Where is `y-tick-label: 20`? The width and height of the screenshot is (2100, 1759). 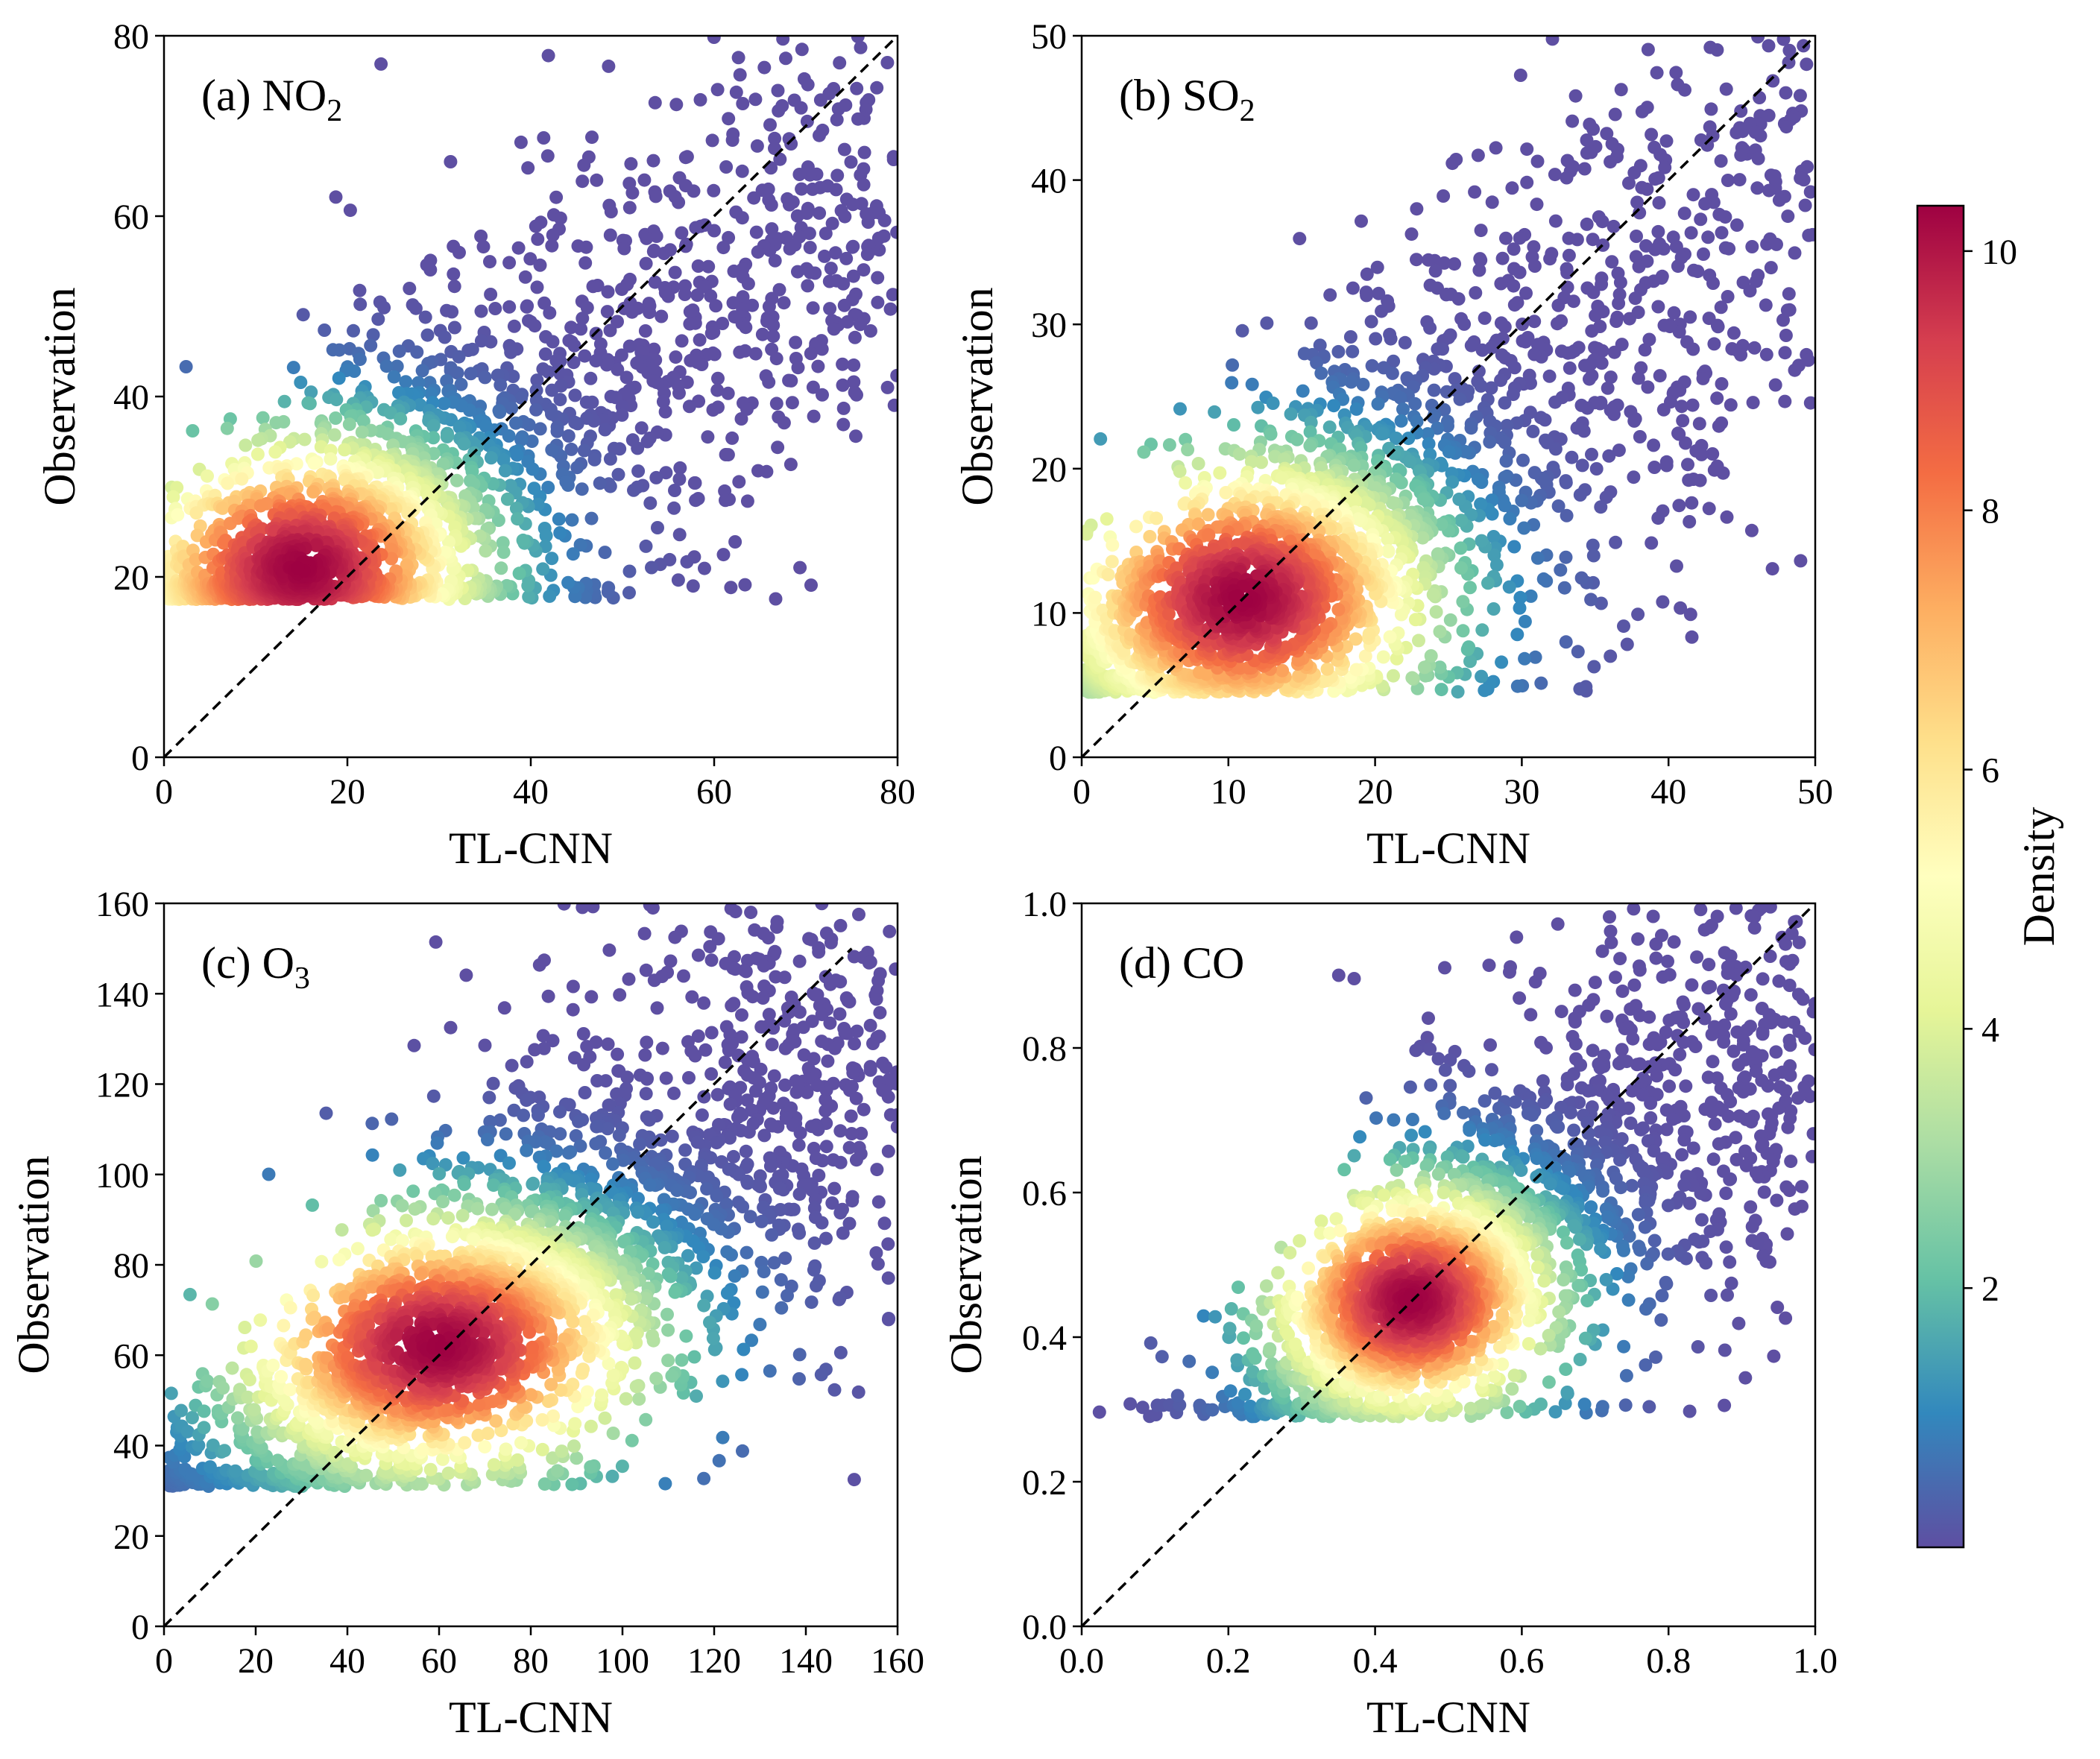 y-tick-label: 20 is located at coordinates (131, 578).